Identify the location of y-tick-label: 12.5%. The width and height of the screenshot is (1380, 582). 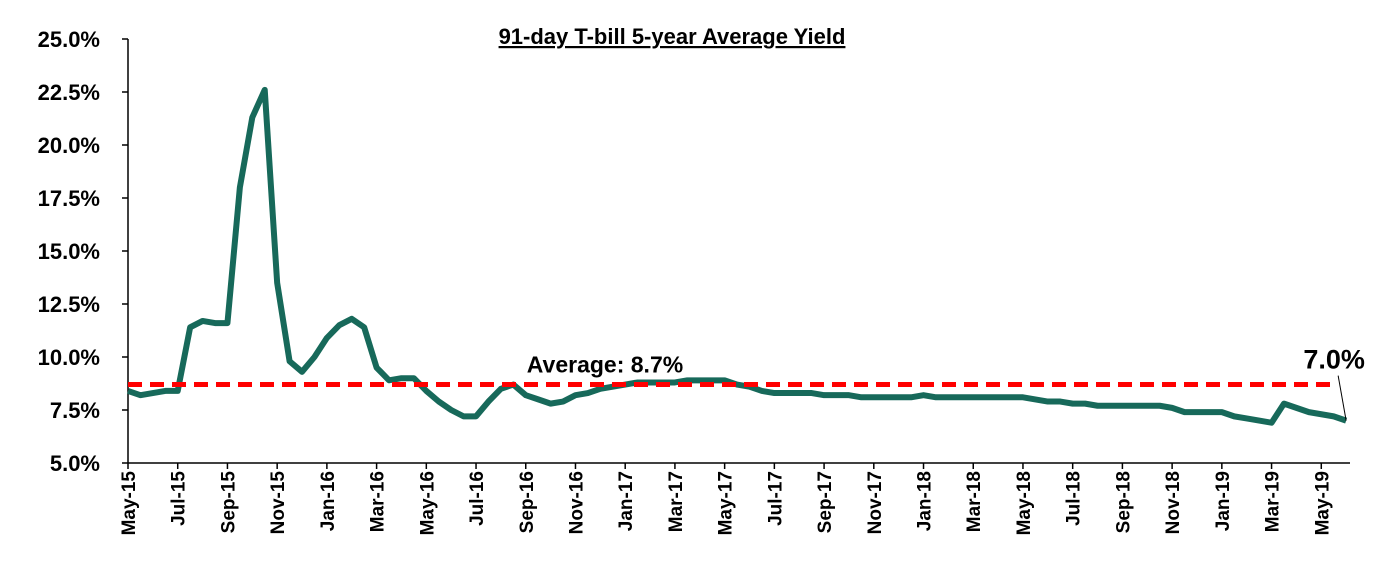
(69, 304).